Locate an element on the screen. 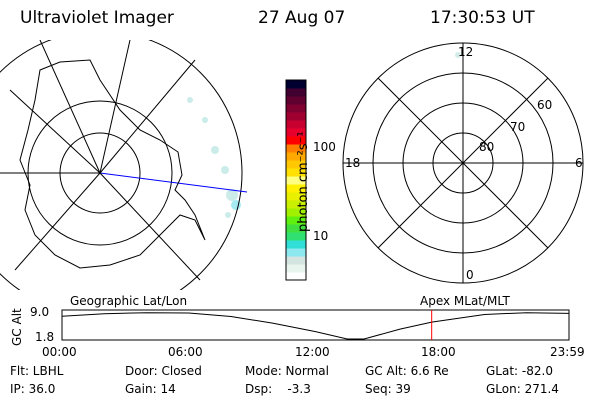  xtick-24: 23:59 is located at coordinates (567, 352).